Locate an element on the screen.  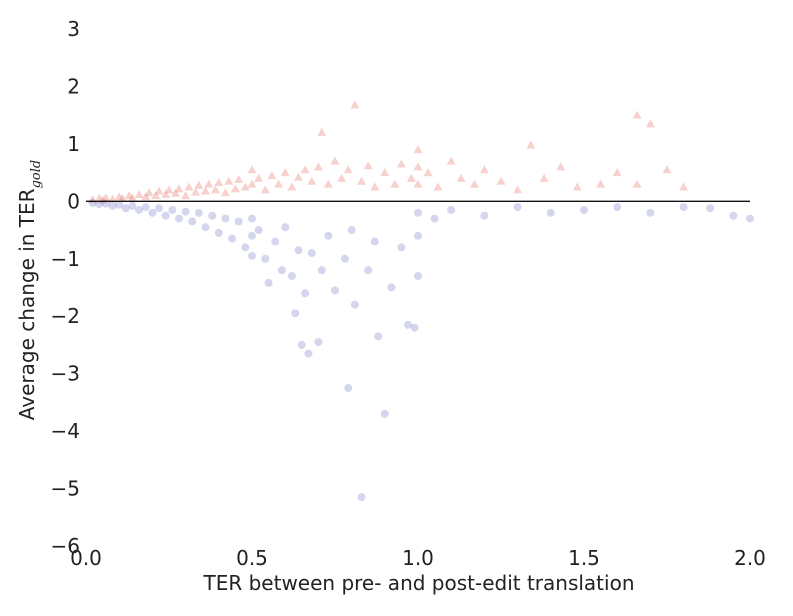
y-tick-labels: 3 2 1 0 −1 −2 −3 −4 −5 −6 is located at coordinates (65, 287).